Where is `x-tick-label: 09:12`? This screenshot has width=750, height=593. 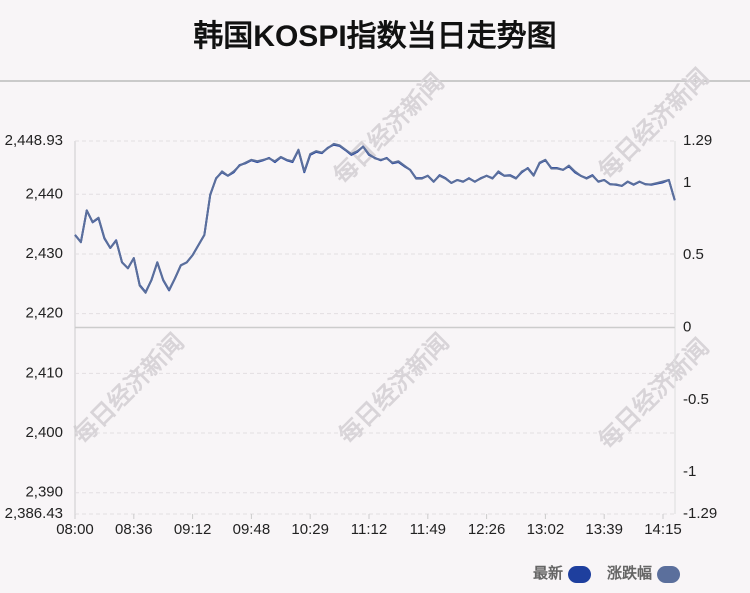
x-tick-label: 09:12 is located at coordinates (193, 529).